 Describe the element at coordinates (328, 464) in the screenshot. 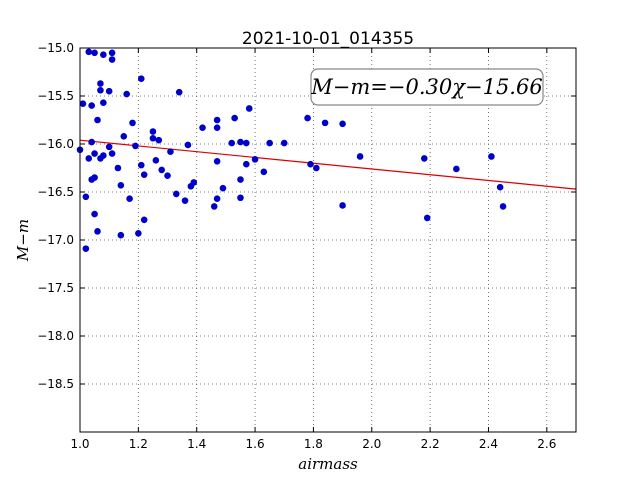

I see `x-axis-label: airmass` at that location.